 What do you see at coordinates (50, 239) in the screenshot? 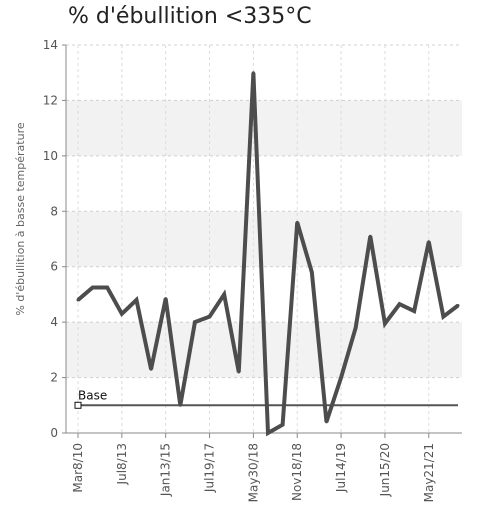
I see `y-tick-labels: 0 2 4 6 8 10 12 14` at bounding box center [50, 239].